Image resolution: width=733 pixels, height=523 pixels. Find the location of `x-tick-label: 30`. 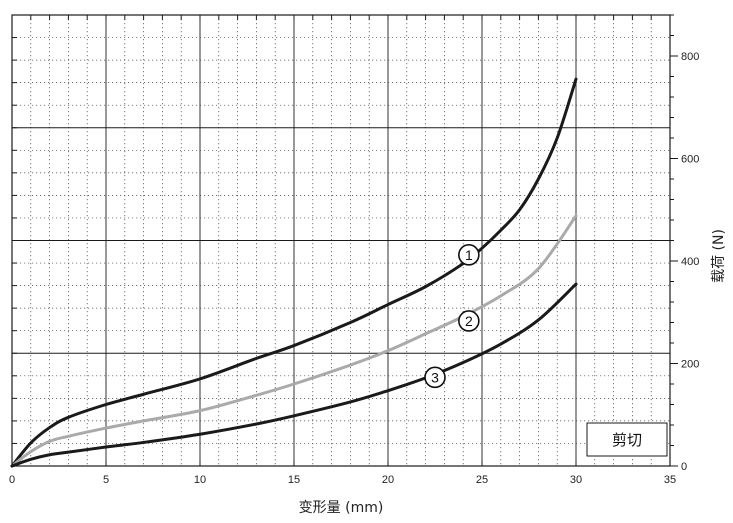

x-tick-label: 30 is located at coordinates (576, 480).